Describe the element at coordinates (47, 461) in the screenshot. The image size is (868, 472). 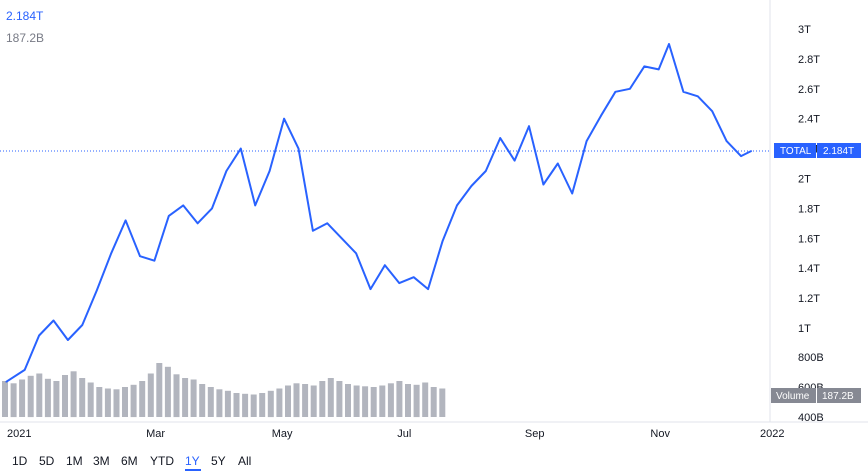
I see `timeframe-5d: 5D` at that location.